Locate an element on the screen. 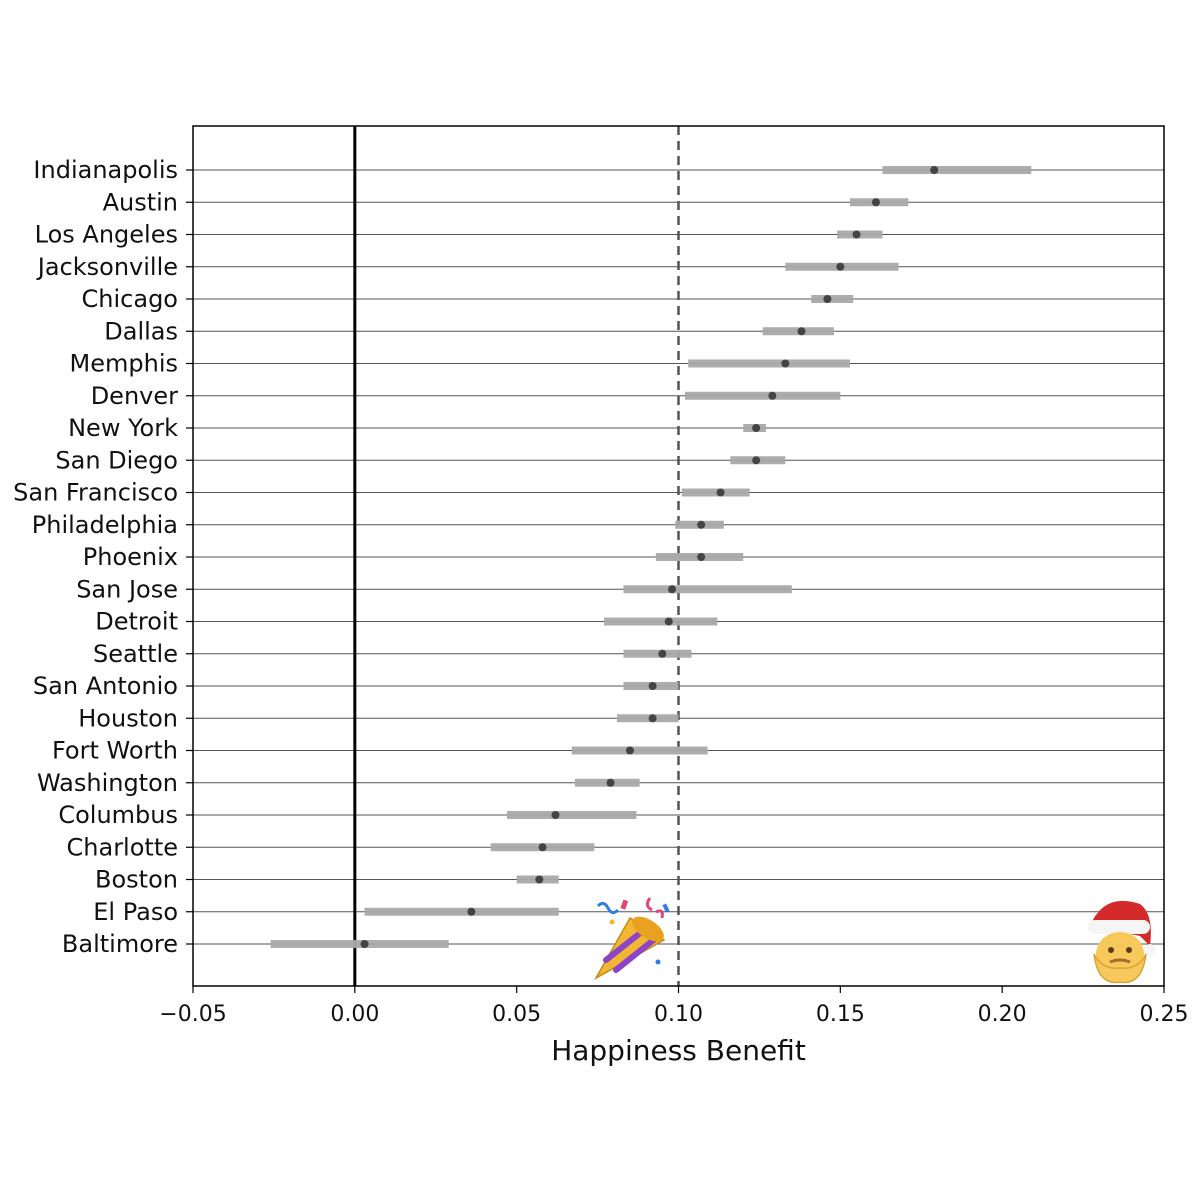 This screenshot has width=1200, height=1199. x-tick-label: 0.00 is located at coordinates (354, 1014).